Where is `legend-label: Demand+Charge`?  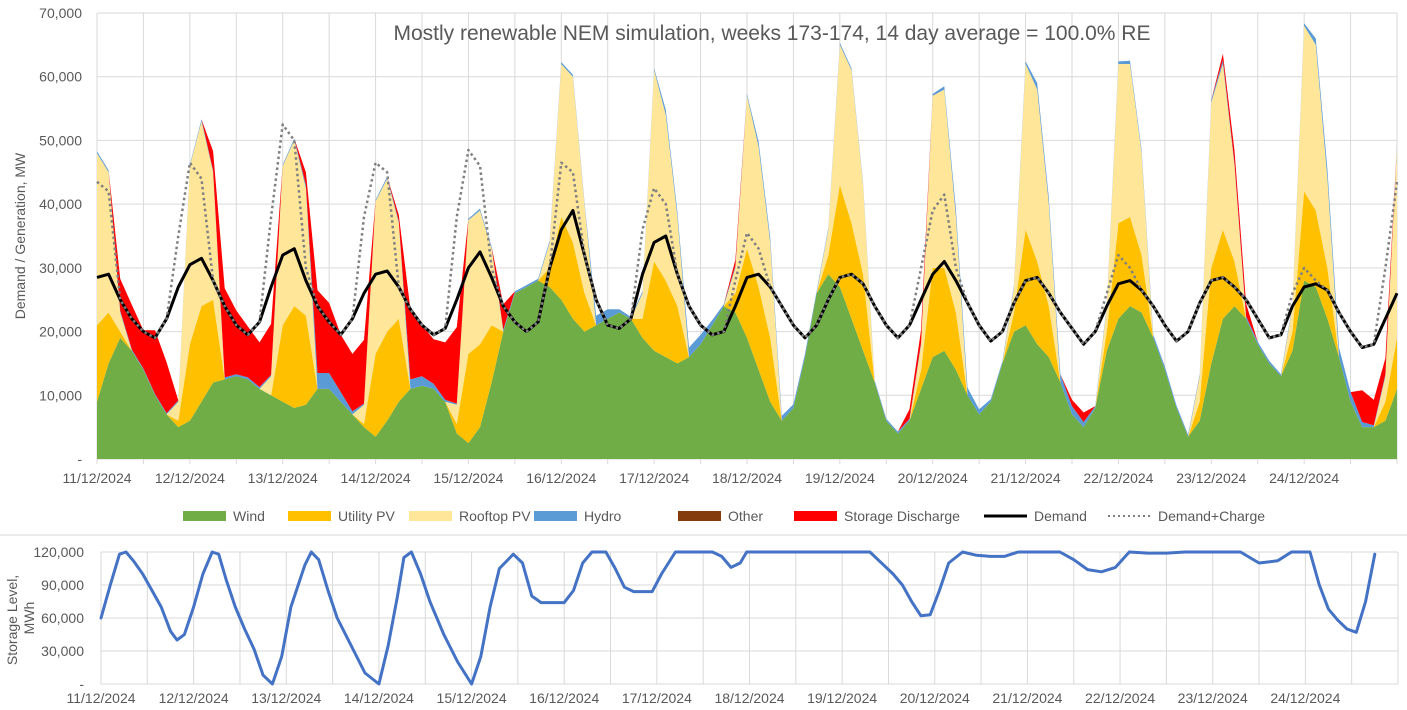
legend-label: Demand+Charge is located at coordinates (1211, 516).